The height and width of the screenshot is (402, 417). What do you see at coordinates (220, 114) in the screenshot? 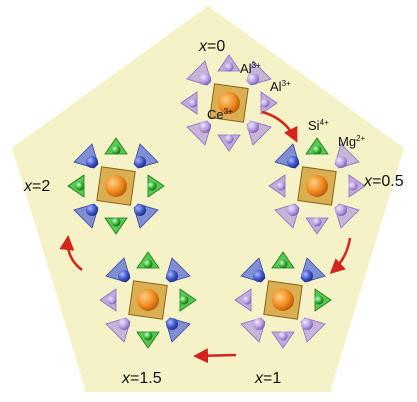
I see `ion-label-ce: Ce3+` at bounding box center [220, 114].